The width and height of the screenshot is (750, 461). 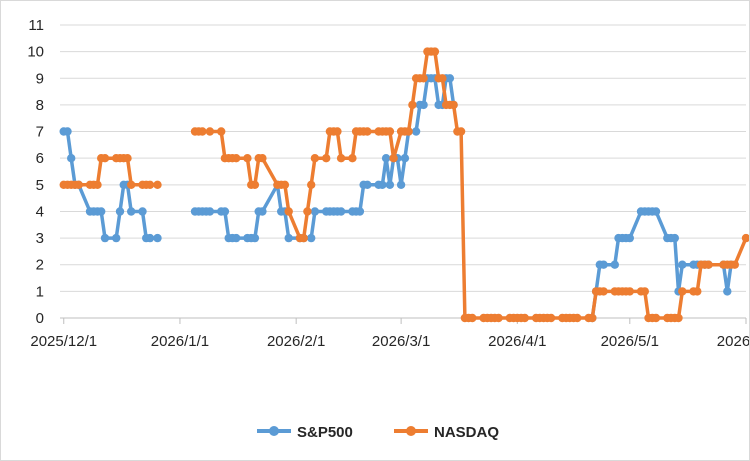 I want to click on y-tick-label: 1, so click(x=40, y=291).